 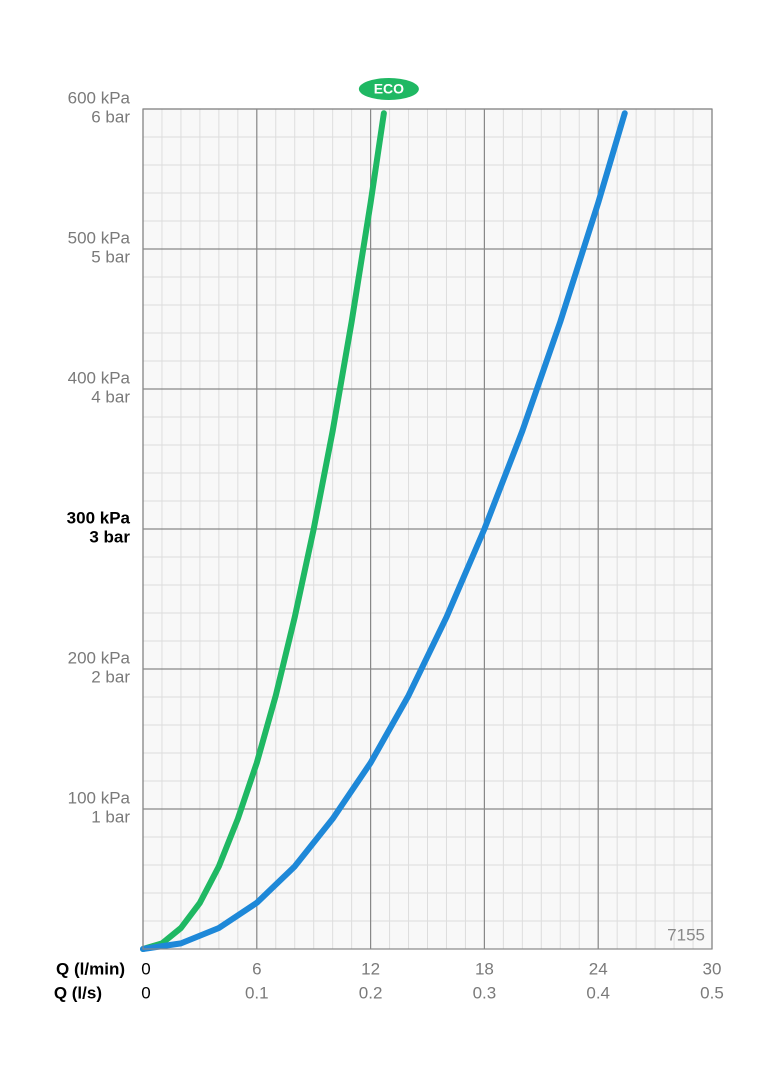 I want to click on eco-label: ECO, so click(x=389, y=89).